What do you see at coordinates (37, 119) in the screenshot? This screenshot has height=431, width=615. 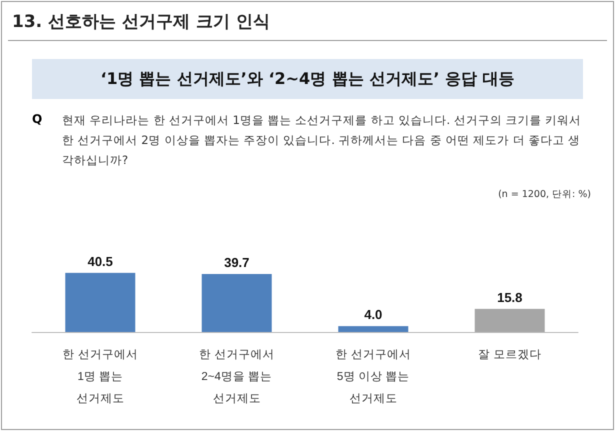 I see `text: Q` at bounding box center [37, 119].